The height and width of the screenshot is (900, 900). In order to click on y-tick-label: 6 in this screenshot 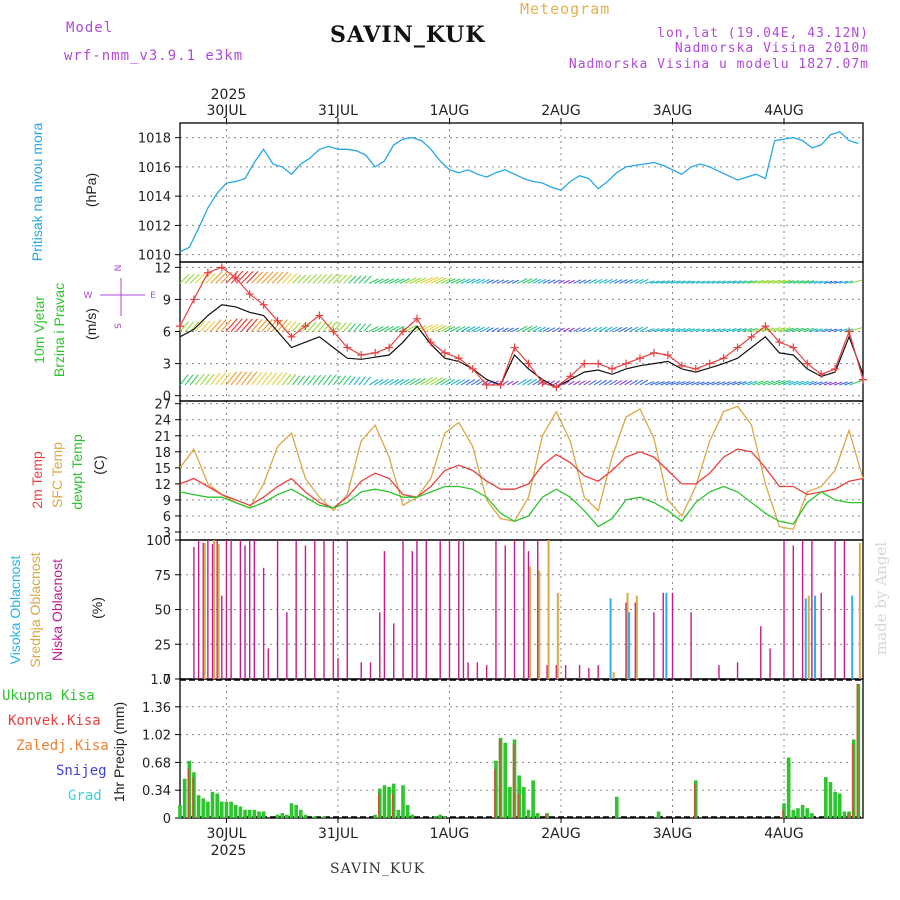, I will do `click(167, 333)`.